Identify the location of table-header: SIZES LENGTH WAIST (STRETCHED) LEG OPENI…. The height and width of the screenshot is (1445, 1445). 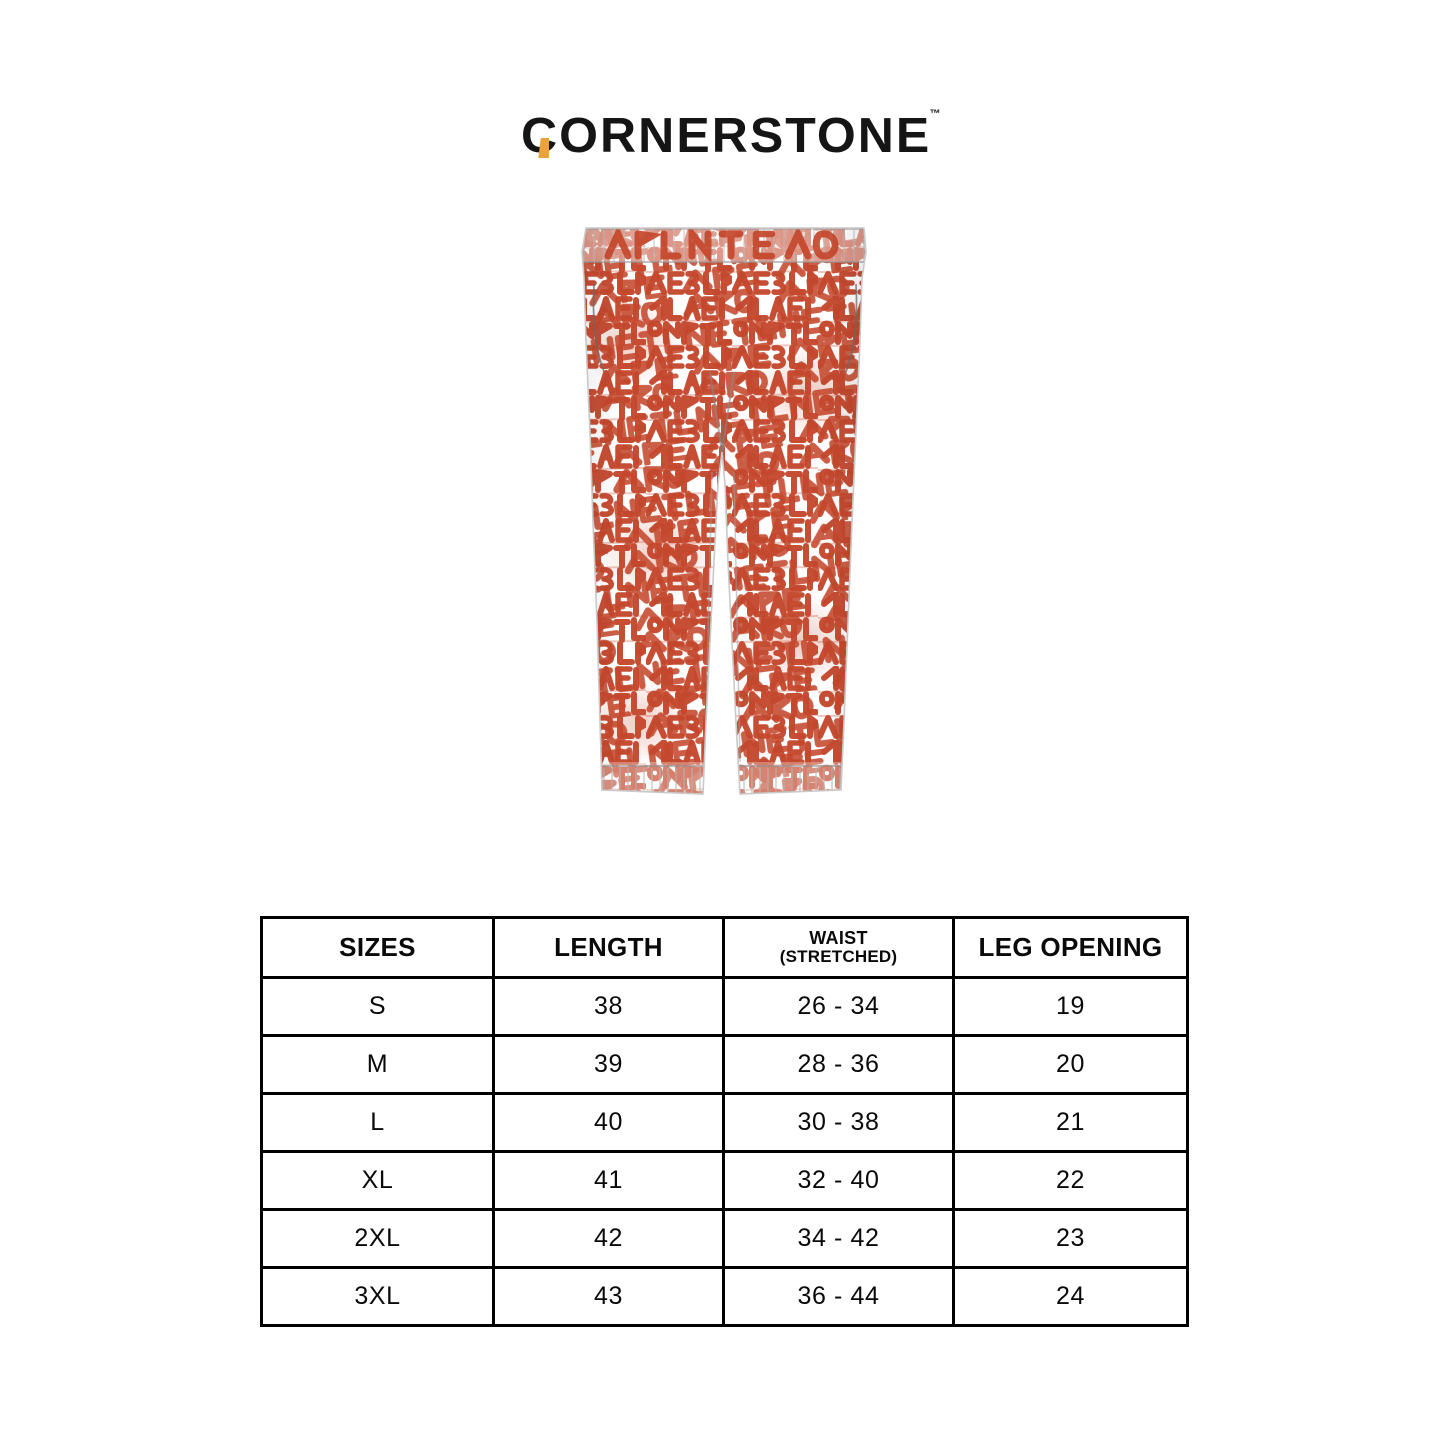
(724, 947).